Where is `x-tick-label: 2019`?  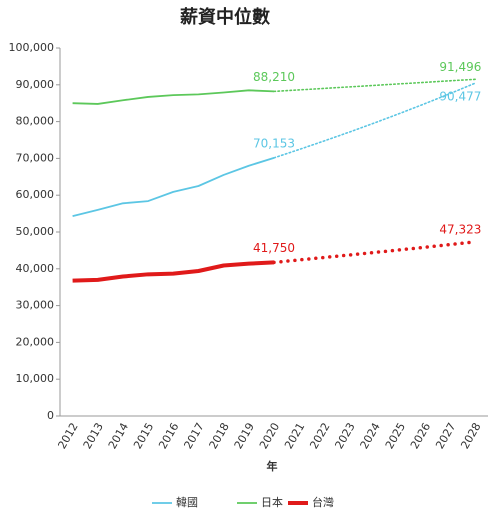 x-tick-label: 2019 is located at coordinates (244, 436).